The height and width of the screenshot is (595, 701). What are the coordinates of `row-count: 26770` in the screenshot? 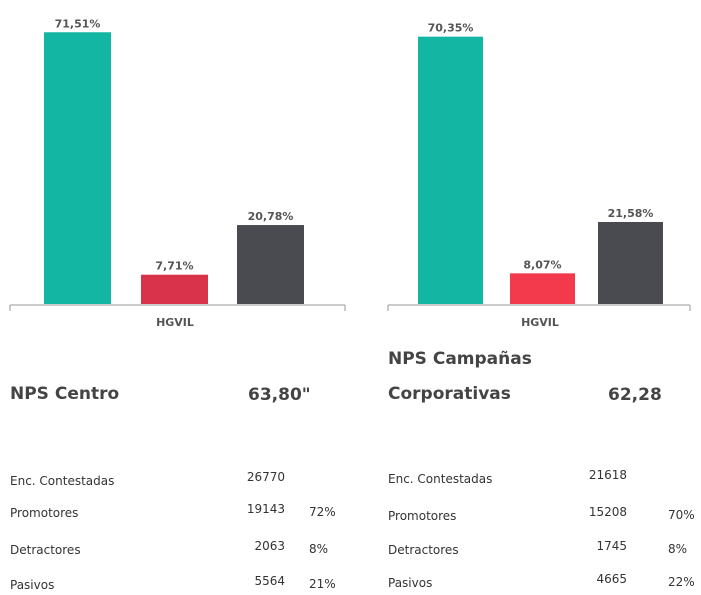 It's located at (265, 477).